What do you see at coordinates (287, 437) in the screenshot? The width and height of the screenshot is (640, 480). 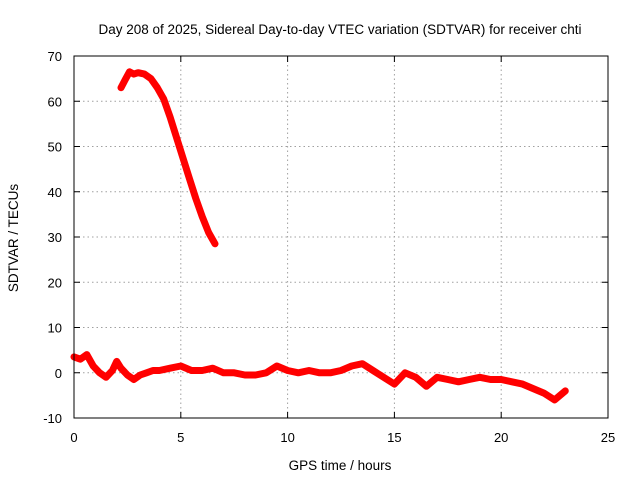 I see `x-tick-label: 10` at bounding box center [287, 437].